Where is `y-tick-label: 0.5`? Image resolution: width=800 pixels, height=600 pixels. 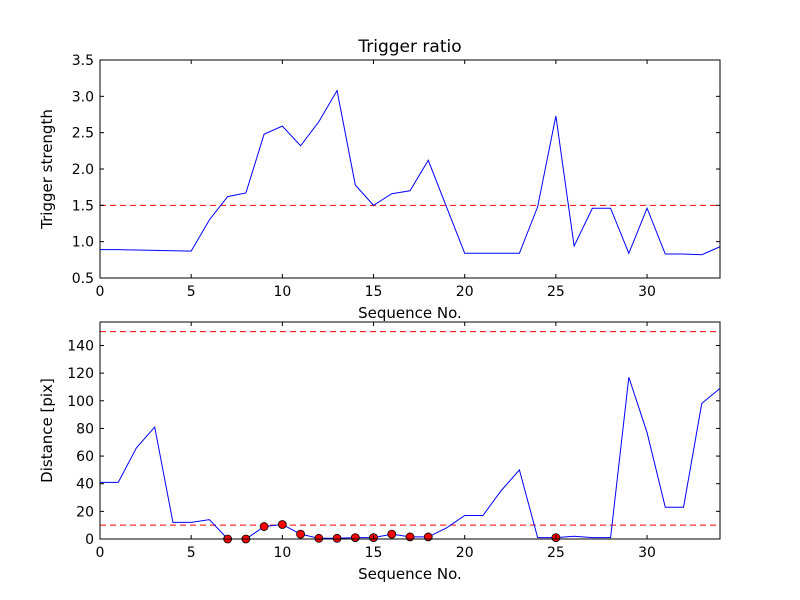 y-tick-label: 0.5 is located at coordinates (83, 279).